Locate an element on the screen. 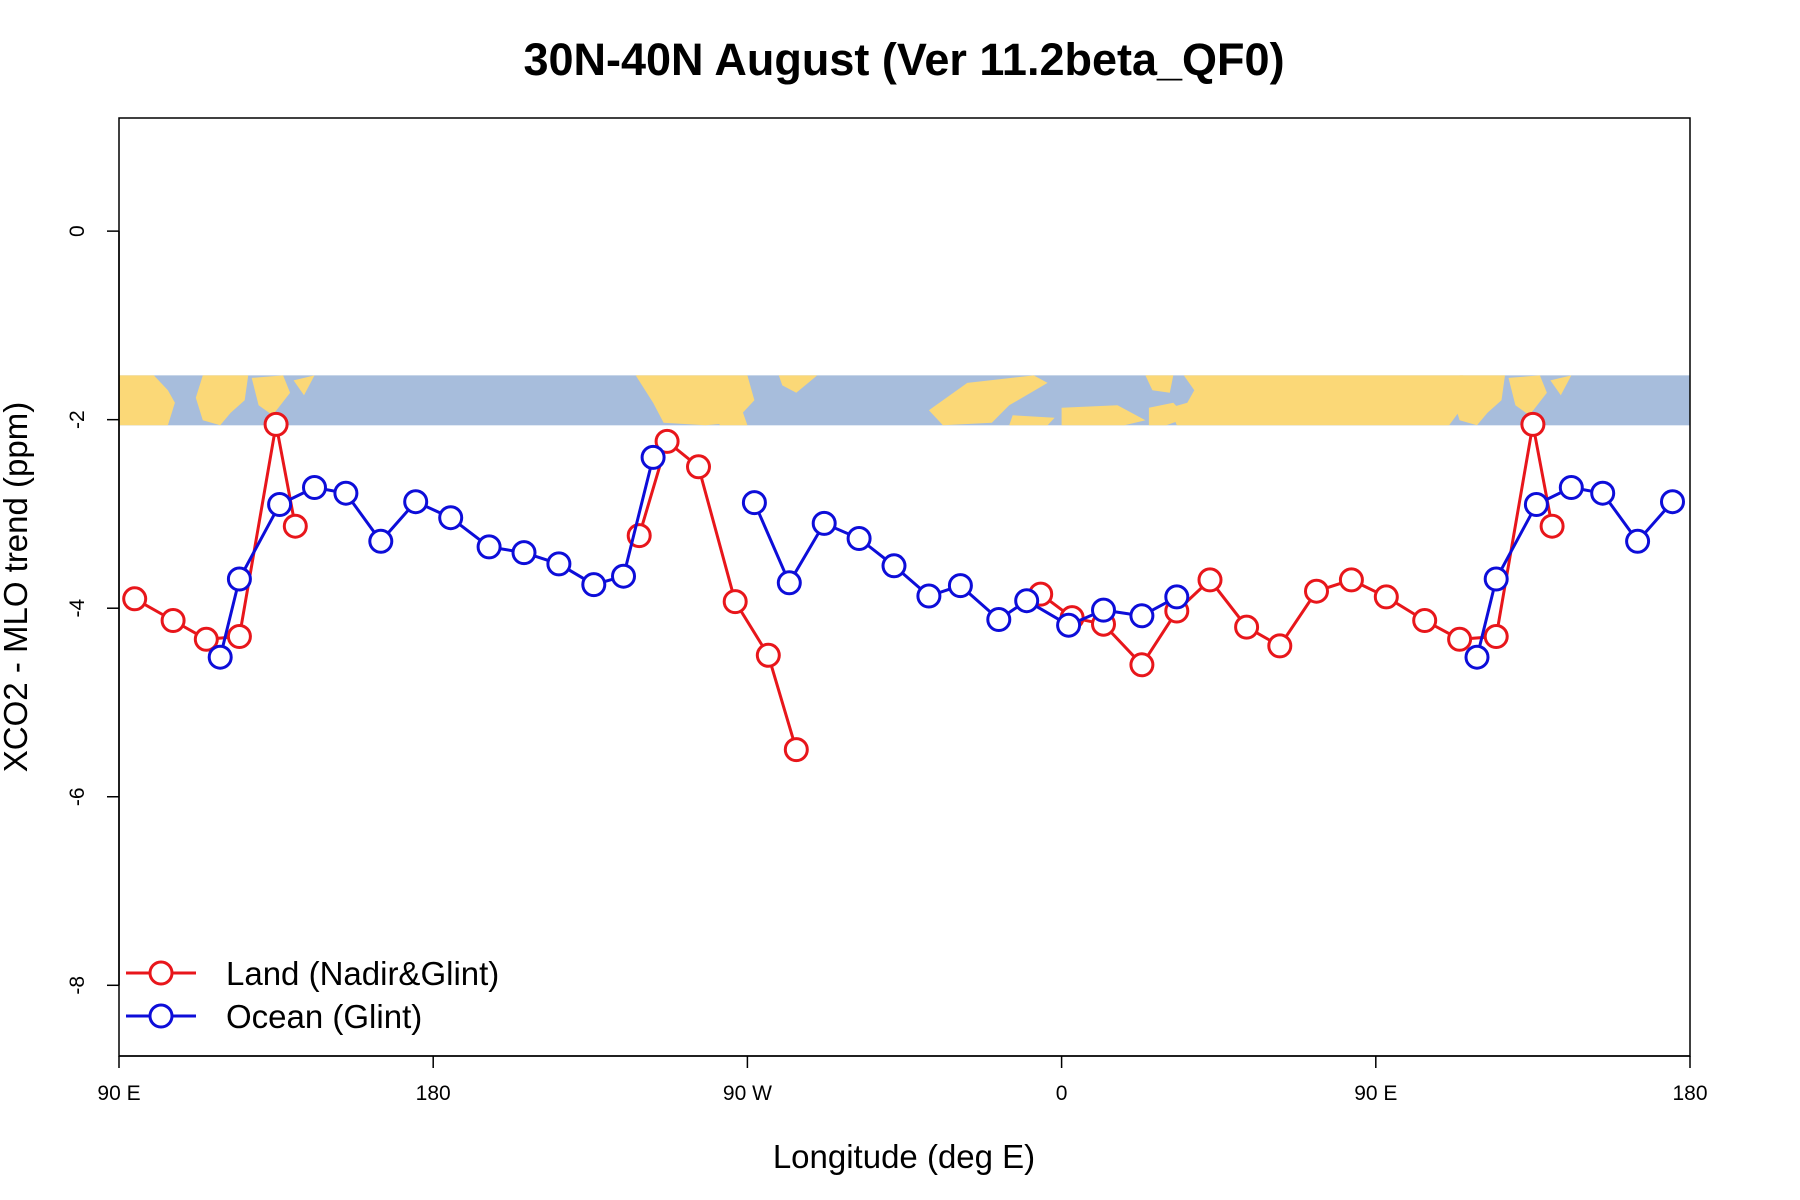 This screenshot has height=1200, width=1800. legend-label-ocean: Ocean (Glint) is located at coordinates (324, 1016).